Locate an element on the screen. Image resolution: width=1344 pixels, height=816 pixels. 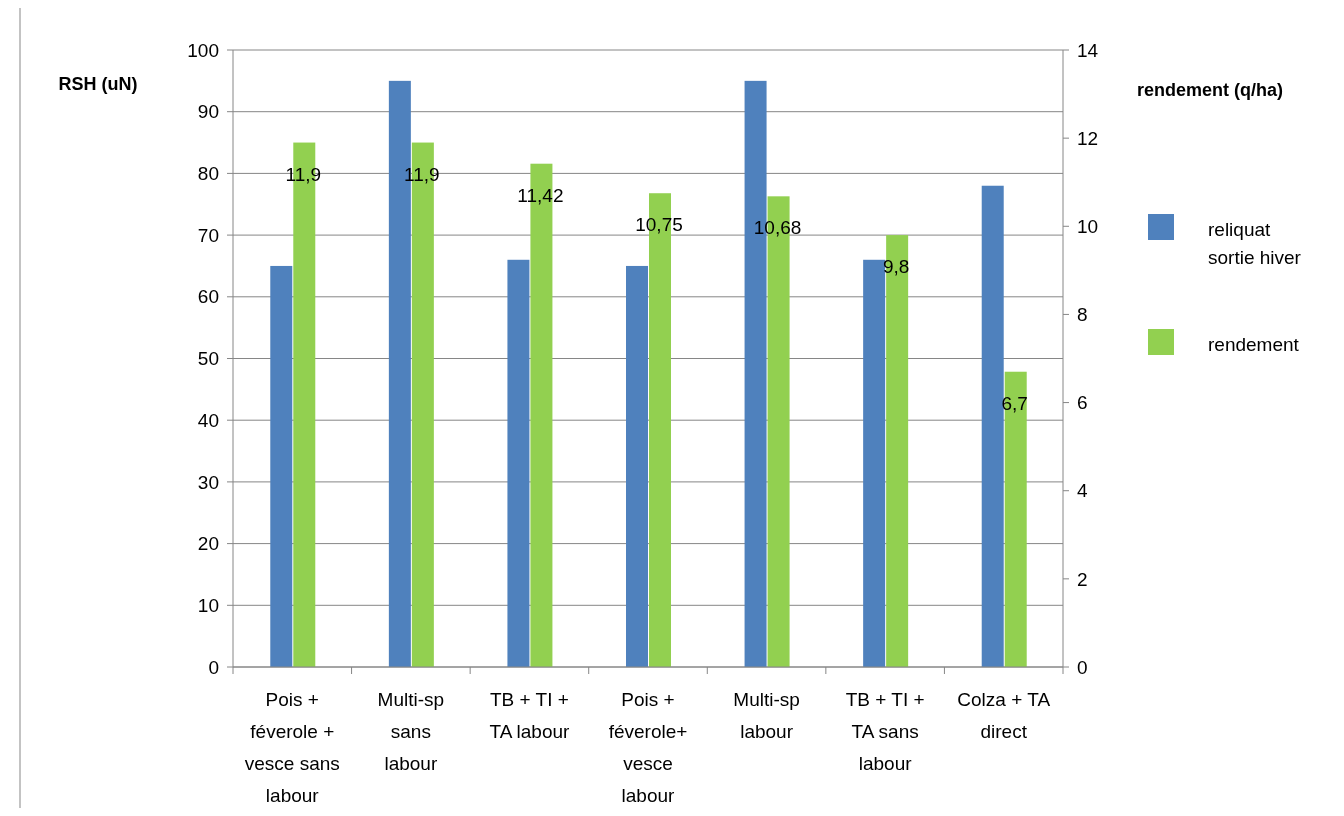
y-tick-label: 40 is located at coordinates (208, 420).